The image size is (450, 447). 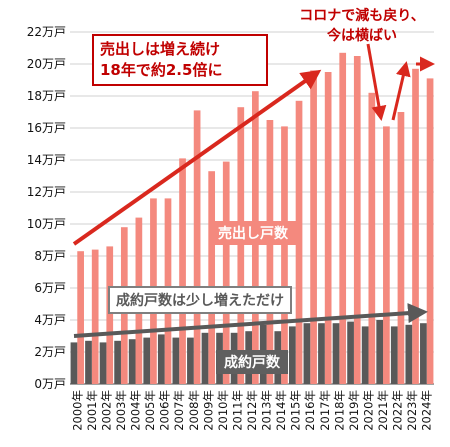 I want to click on y-tick-label: 12万戸, so click(x=46, y=192).